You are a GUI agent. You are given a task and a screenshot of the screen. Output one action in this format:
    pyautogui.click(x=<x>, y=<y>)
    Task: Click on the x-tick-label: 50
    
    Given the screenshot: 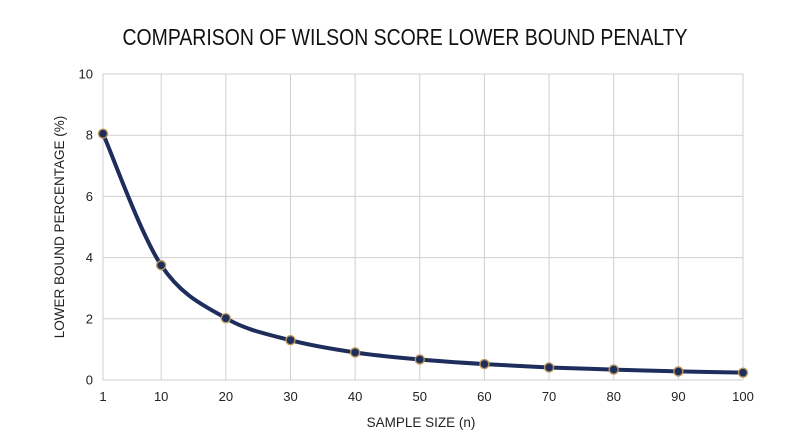 What is the action you would take?
    pyautogui.click(x=420, y=396)
    